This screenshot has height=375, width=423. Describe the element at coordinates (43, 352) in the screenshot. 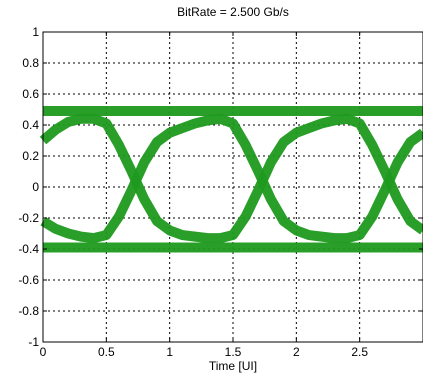

I see `x-tick-label: 0` at that location.